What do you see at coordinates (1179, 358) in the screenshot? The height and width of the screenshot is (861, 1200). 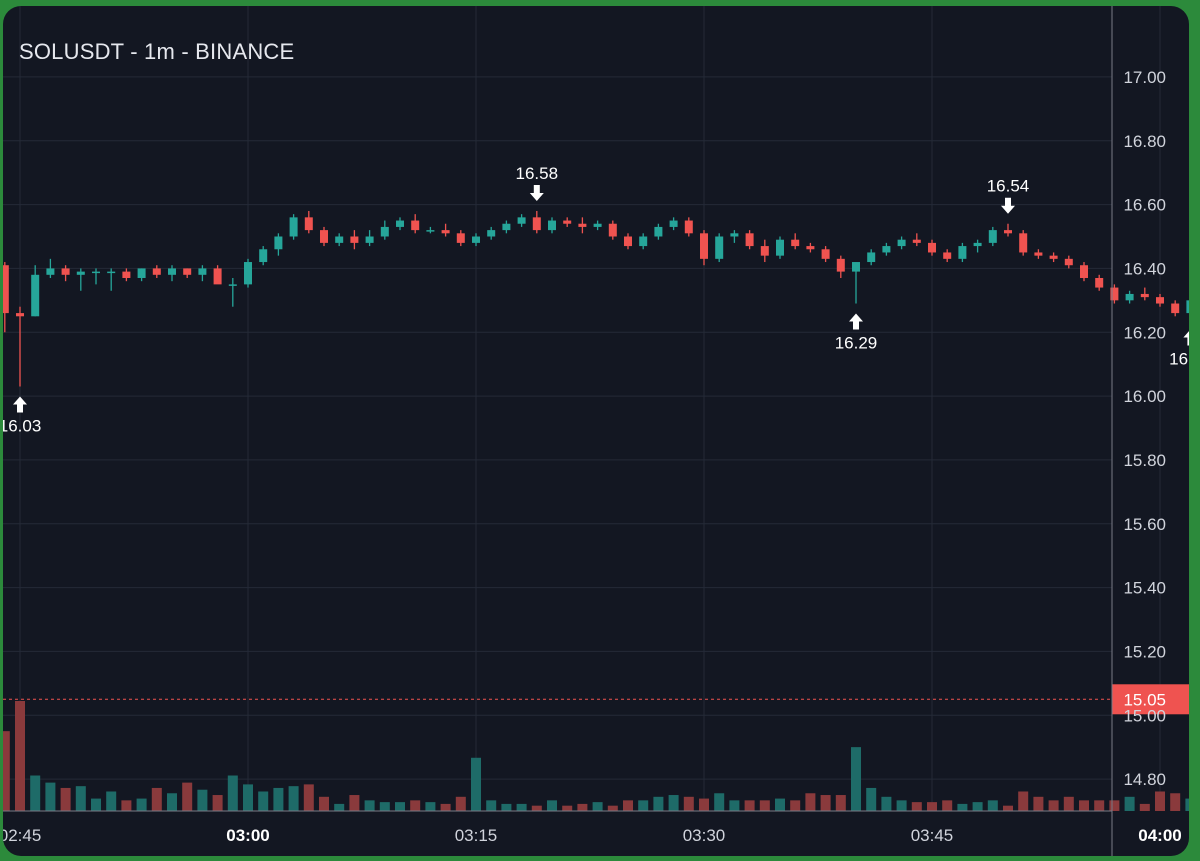 I see `annotation-label: 16.24` at bounding box center [1179, 358].